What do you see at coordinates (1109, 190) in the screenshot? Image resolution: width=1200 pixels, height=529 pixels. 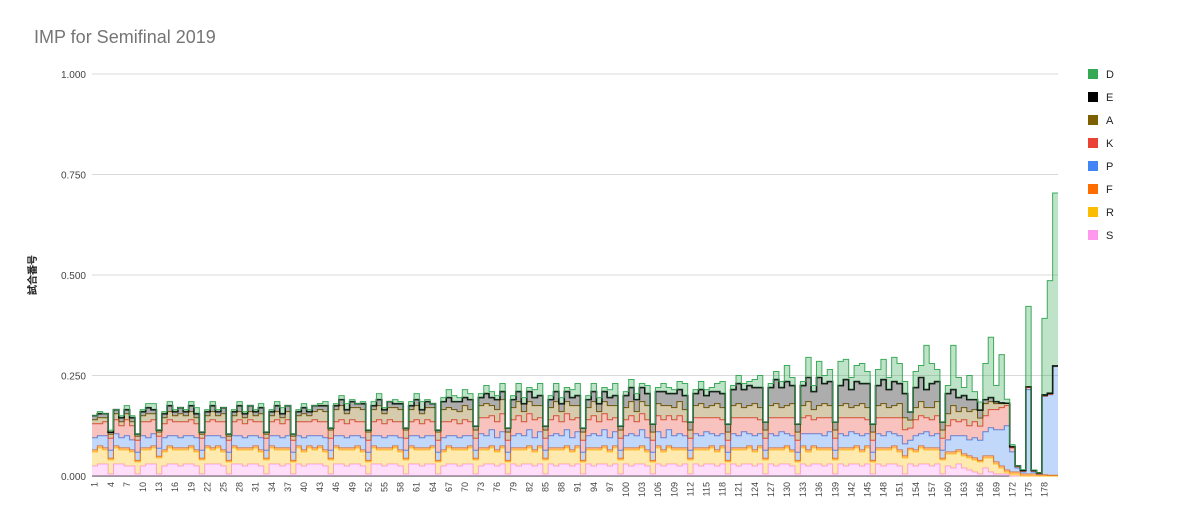 I see `legend-label-F: F` at bounding box center [1109, 190].